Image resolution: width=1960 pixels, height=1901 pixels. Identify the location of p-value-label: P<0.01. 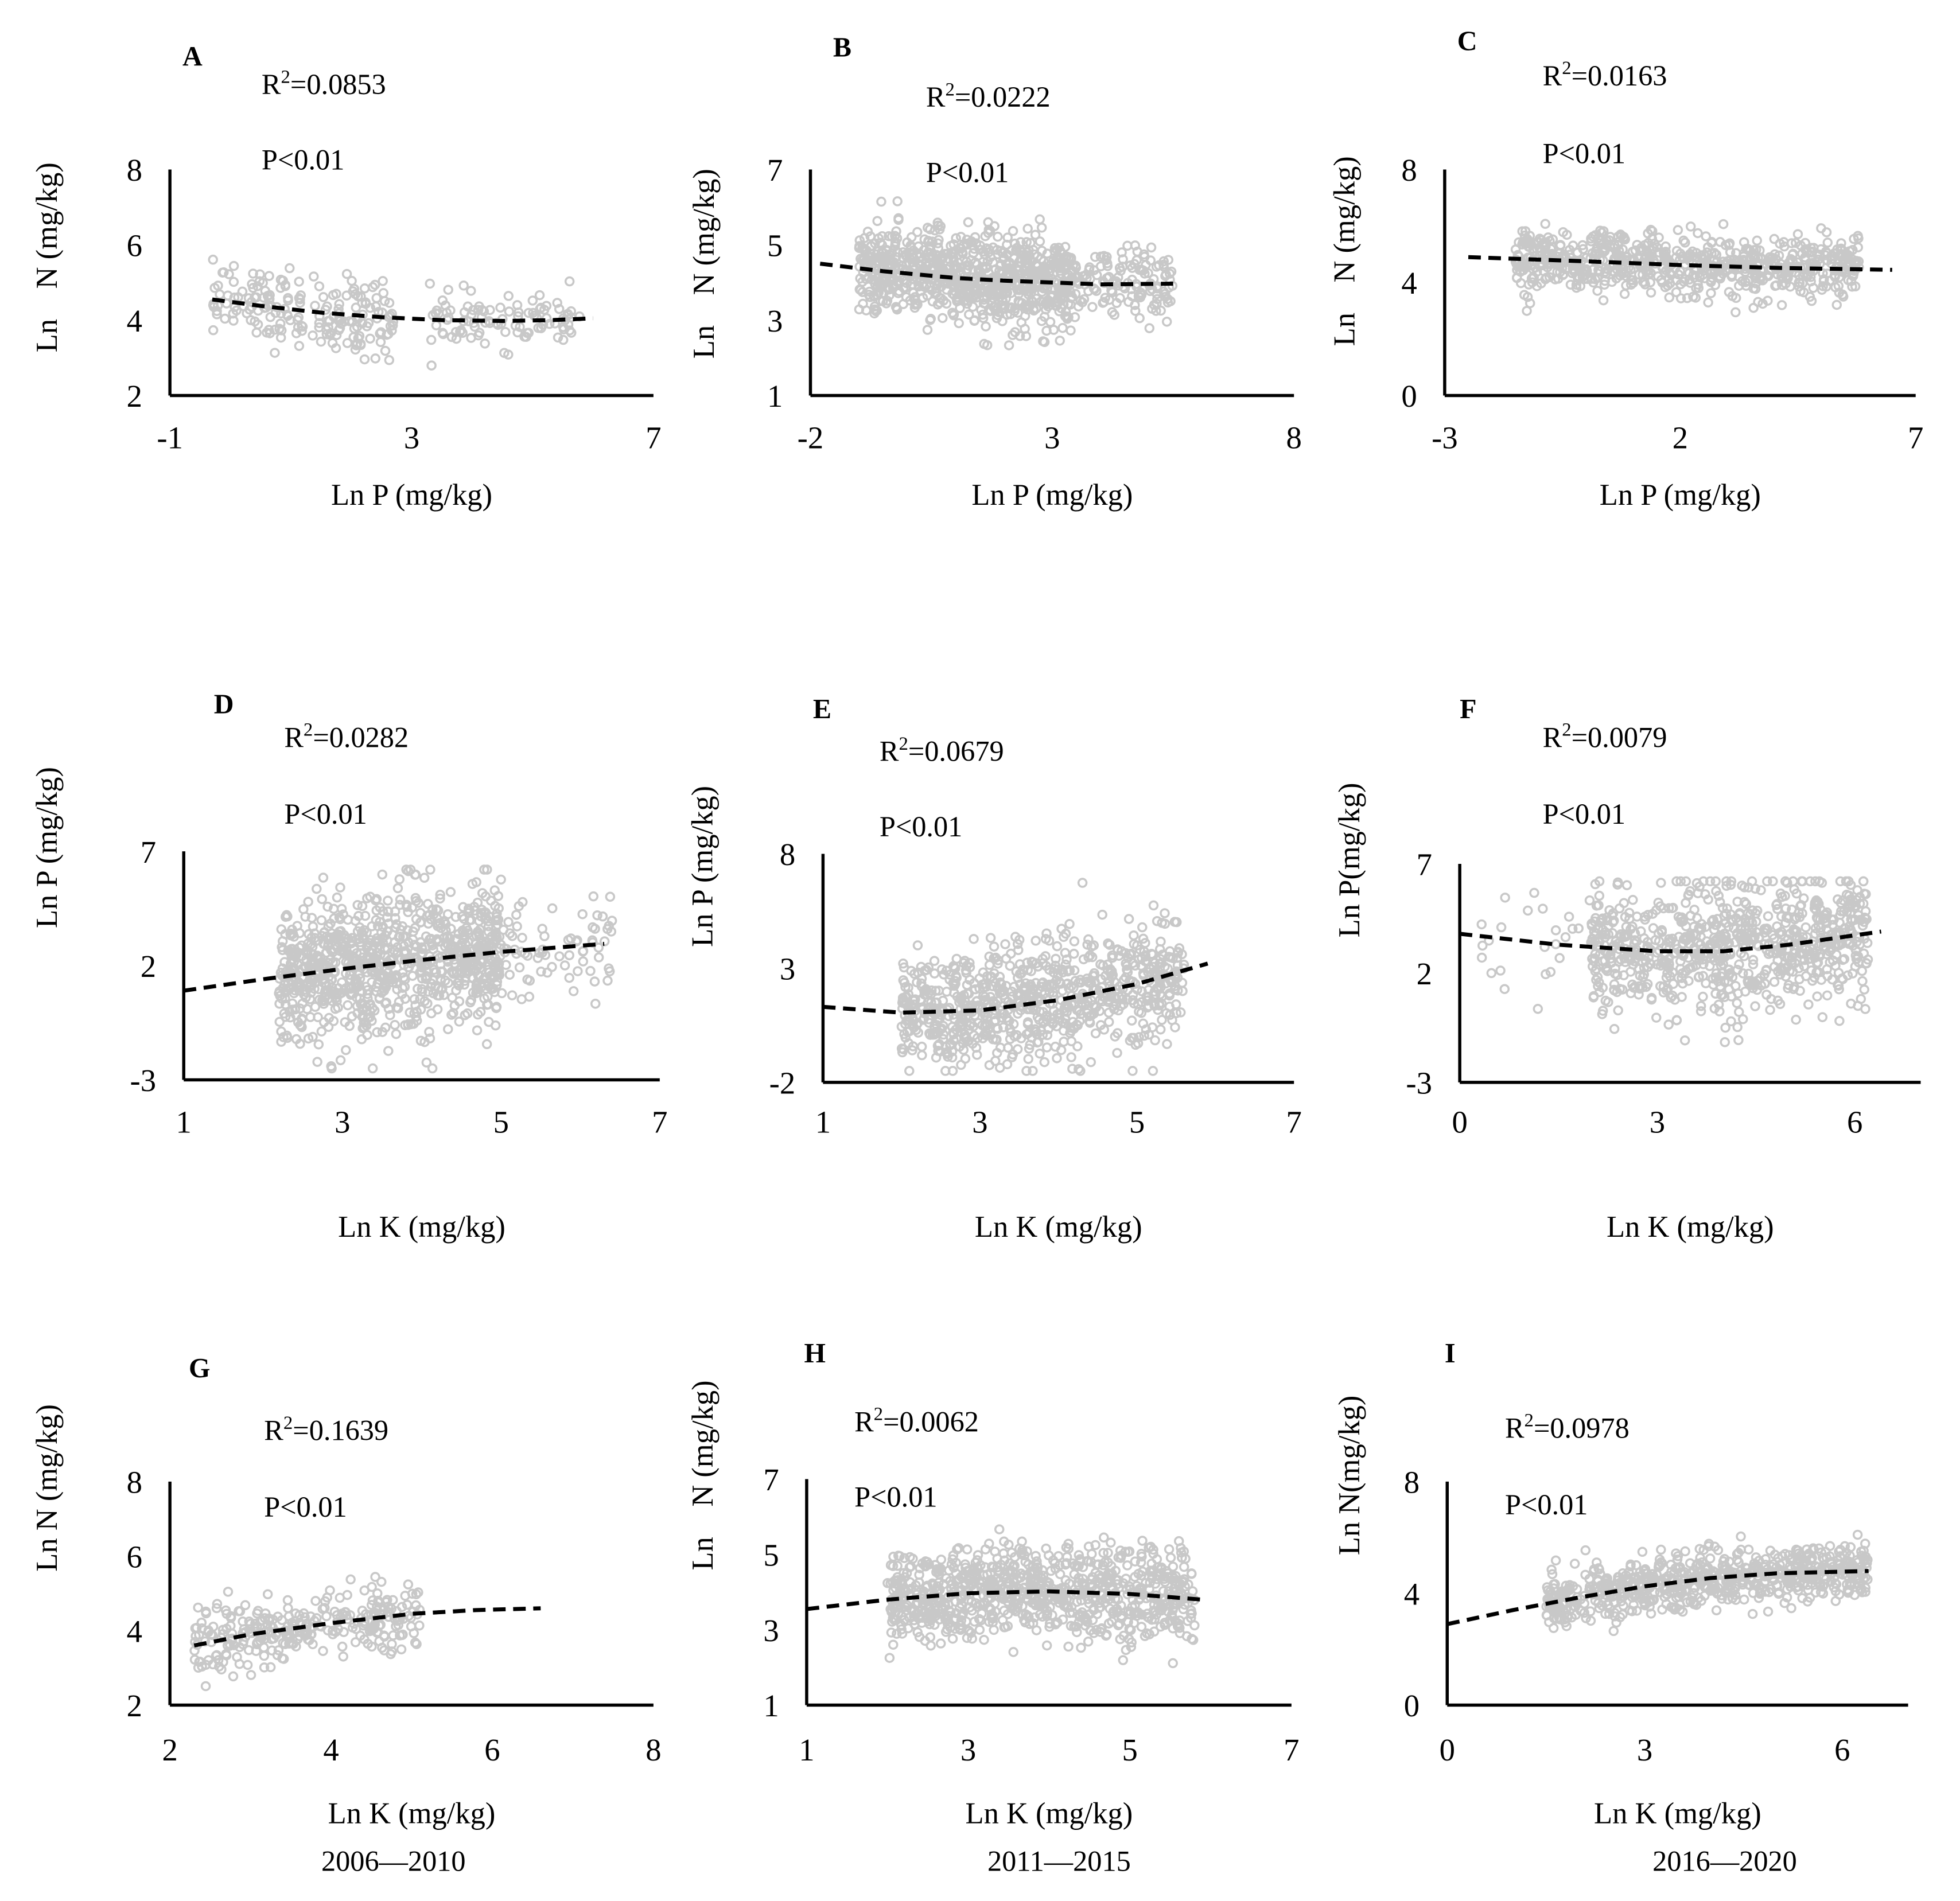
(921, 827).